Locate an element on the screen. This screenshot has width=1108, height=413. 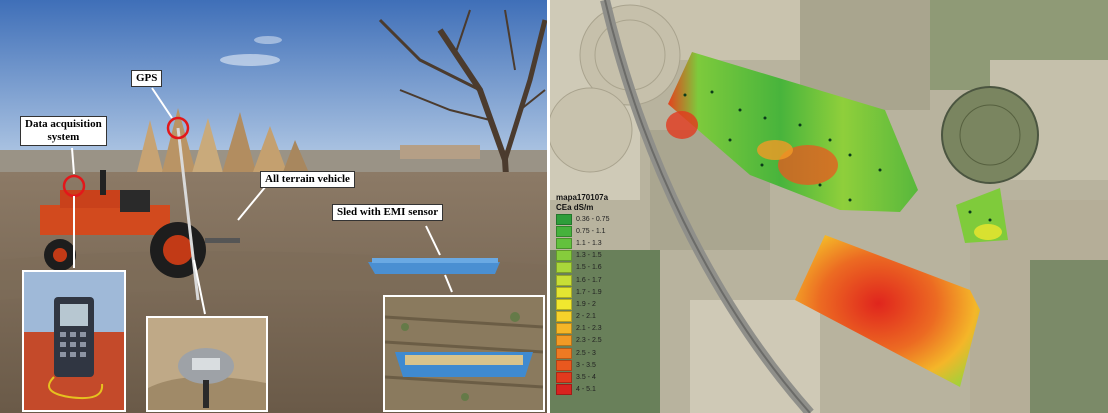
legend-entry: 1.7 - 1.9 is located at coordinates (587, 292).